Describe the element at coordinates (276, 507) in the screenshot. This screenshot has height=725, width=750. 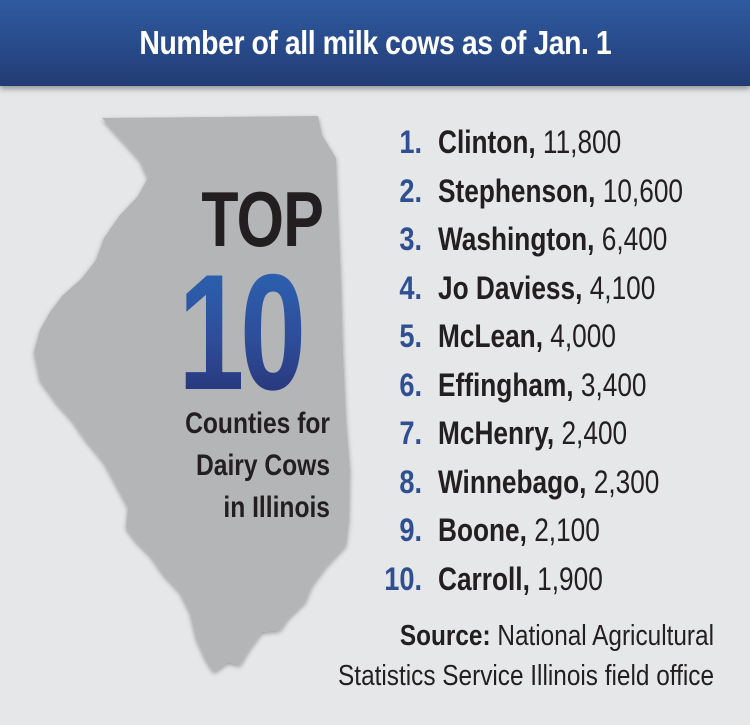
I see `subtitle-line: in Illinois` at that location.